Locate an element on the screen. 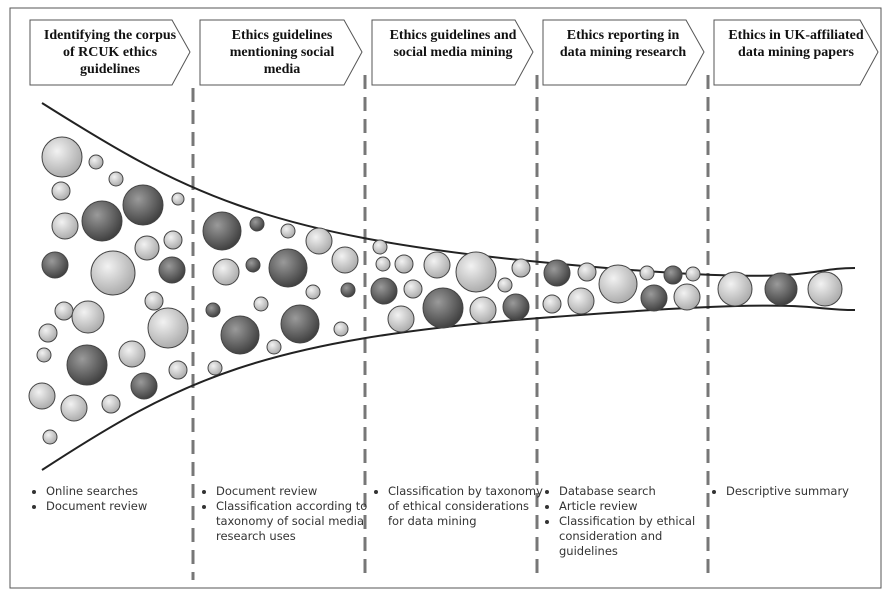 This screenshot has width=891, height=596. bullet: Online searches is located at coordinates (126, 491).